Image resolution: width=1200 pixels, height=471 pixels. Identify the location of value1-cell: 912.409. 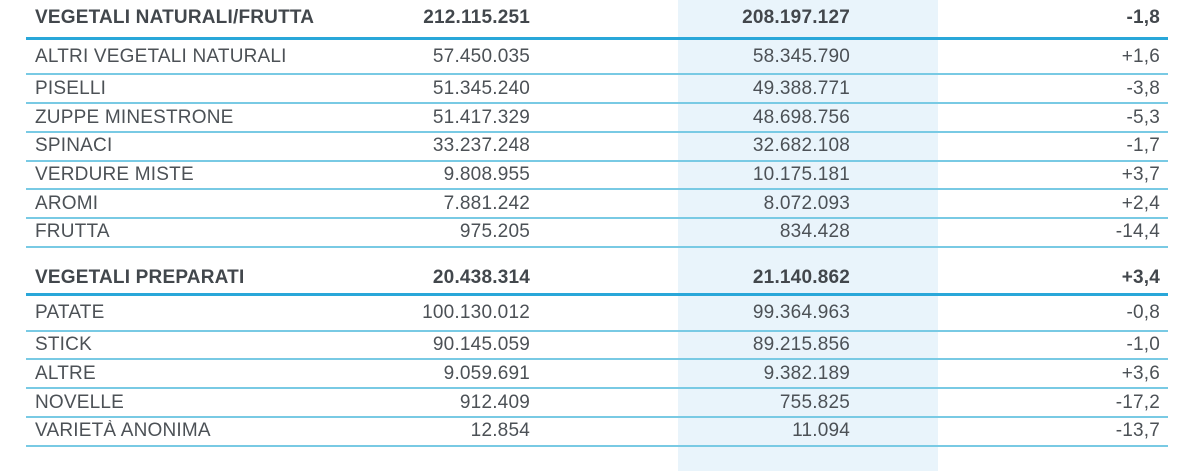
(494, 402).